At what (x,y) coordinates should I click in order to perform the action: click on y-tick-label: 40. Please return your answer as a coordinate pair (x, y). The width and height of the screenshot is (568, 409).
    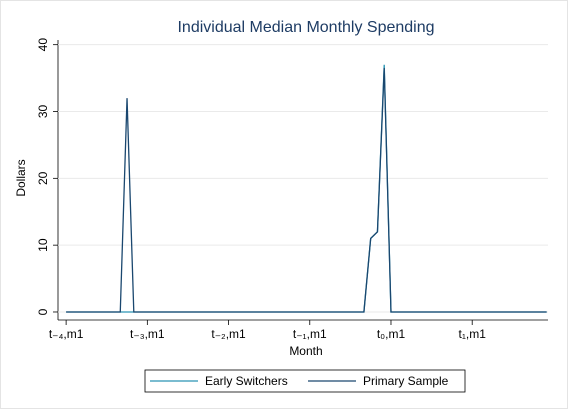
    Looking at the image, I should click on (43, 45).